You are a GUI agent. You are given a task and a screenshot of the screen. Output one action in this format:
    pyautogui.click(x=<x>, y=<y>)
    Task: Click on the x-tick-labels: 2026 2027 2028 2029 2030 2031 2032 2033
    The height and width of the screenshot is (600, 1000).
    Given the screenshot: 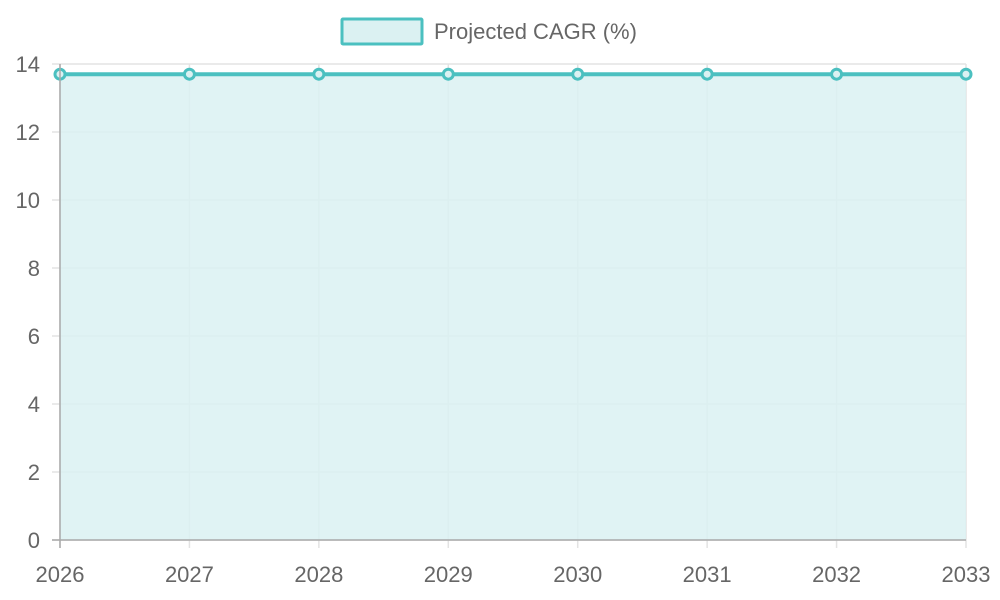 What is the action you would take?
    pyautogui.click(x=513, y=574)
    